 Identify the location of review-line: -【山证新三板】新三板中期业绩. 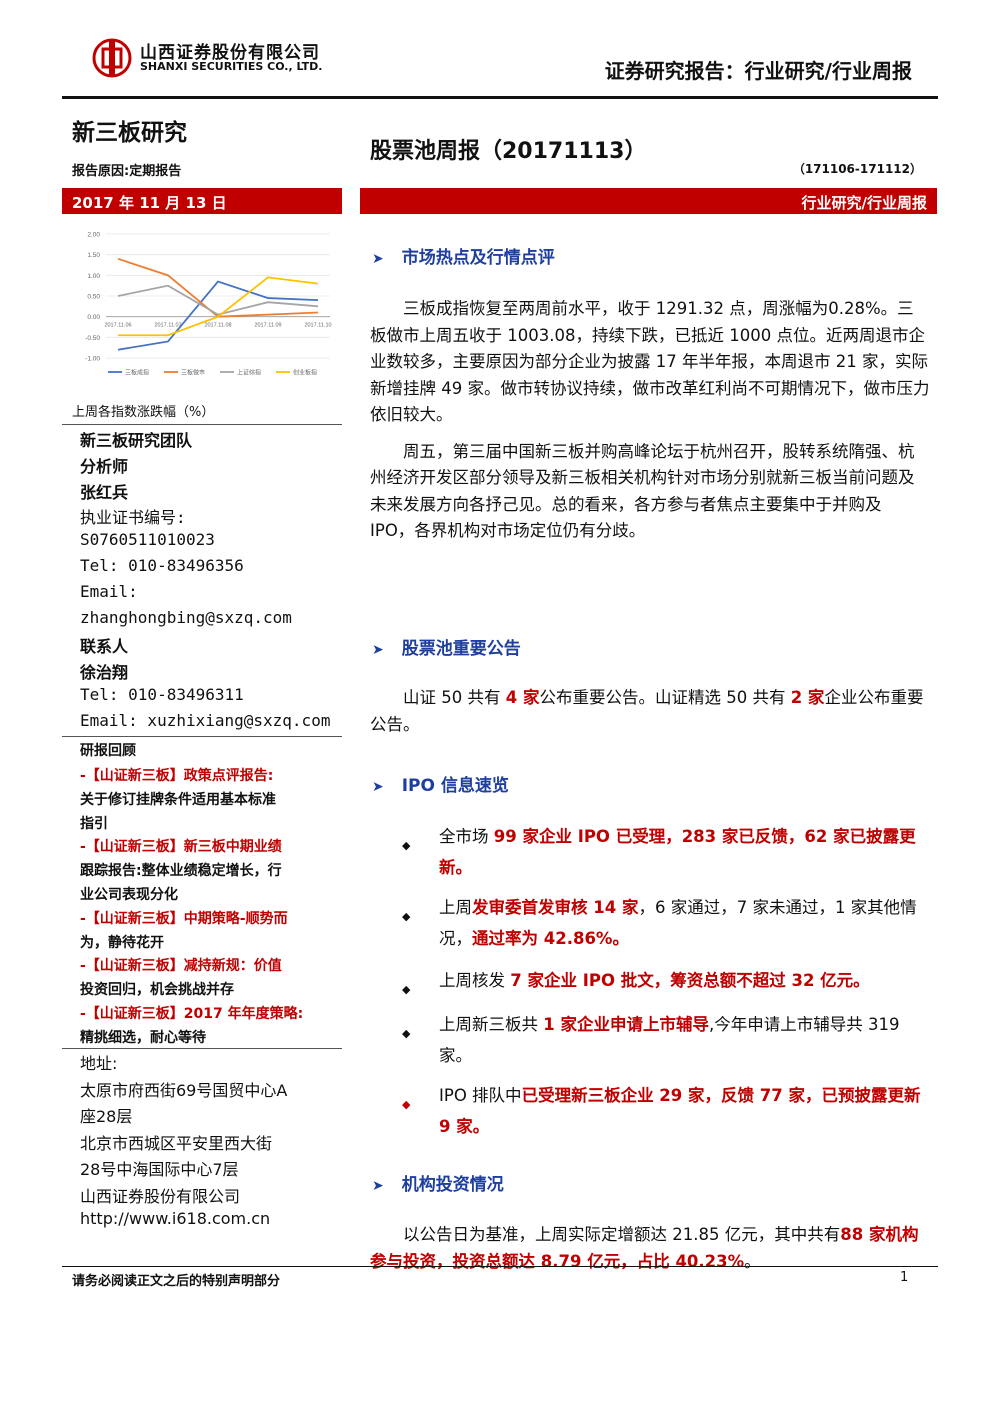
(181, 847).